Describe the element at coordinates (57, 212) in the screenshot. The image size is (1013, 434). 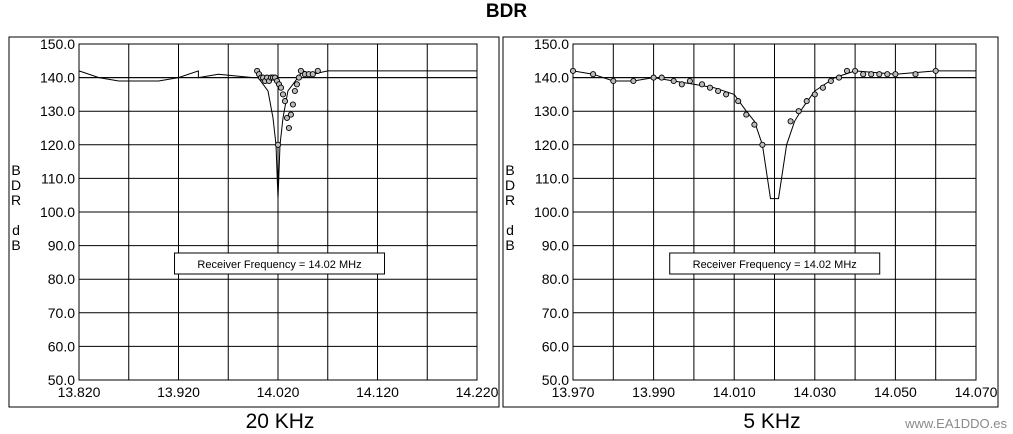
I see `panel0-y-tick-label-5: 100.0` at that location.